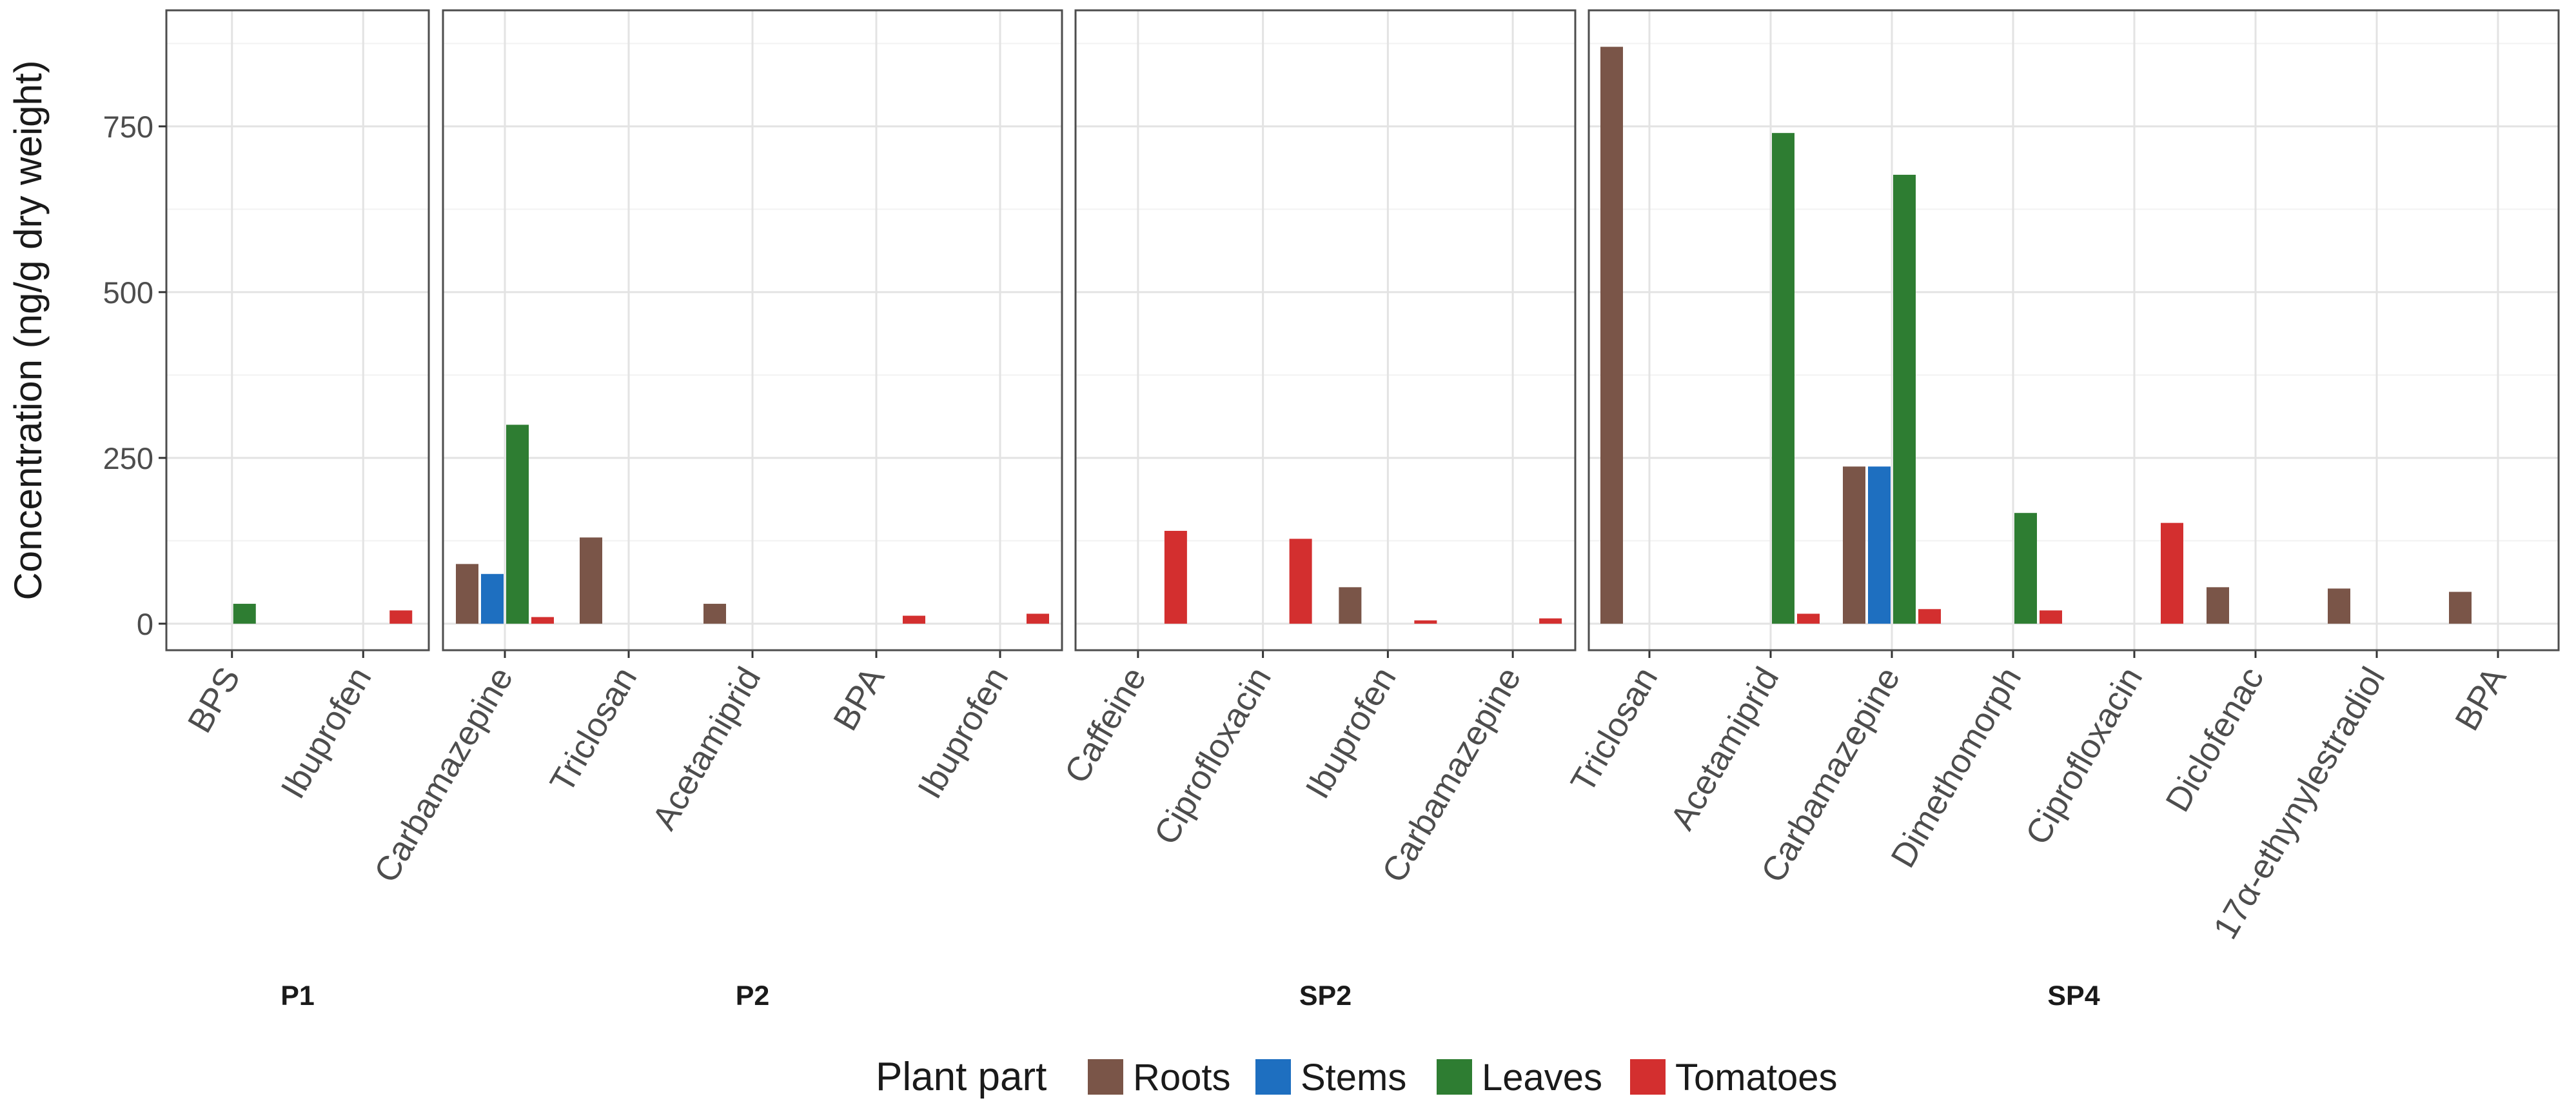 This screenshot has height=1114, width=2576. What do you see at coordinates (1454, 1077) in the screenshot?
I see `legend-swatch-leaves` at bounding box center [1454, 1077].